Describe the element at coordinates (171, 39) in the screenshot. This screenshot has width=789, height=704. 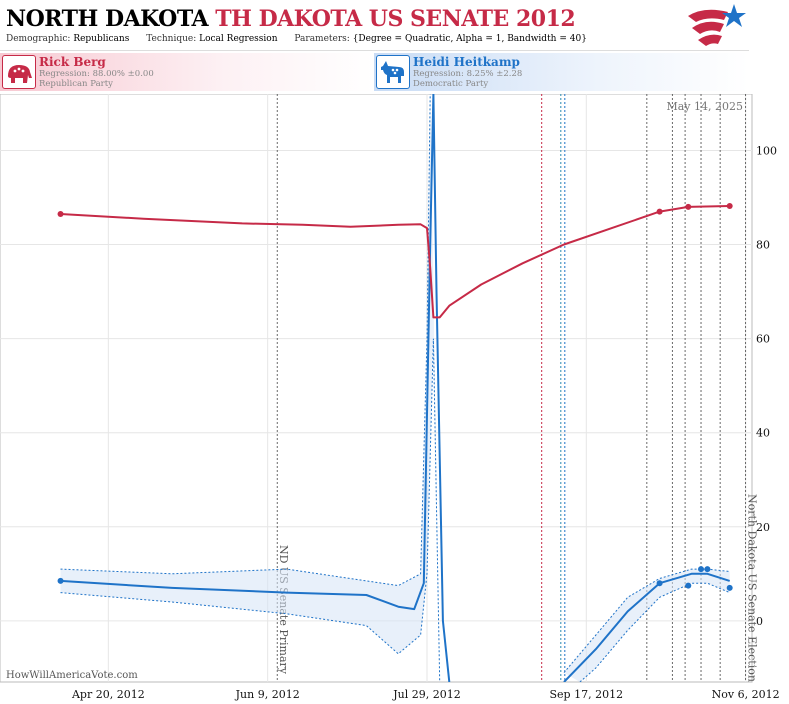
I see `technique-label: Technique:` at that location.